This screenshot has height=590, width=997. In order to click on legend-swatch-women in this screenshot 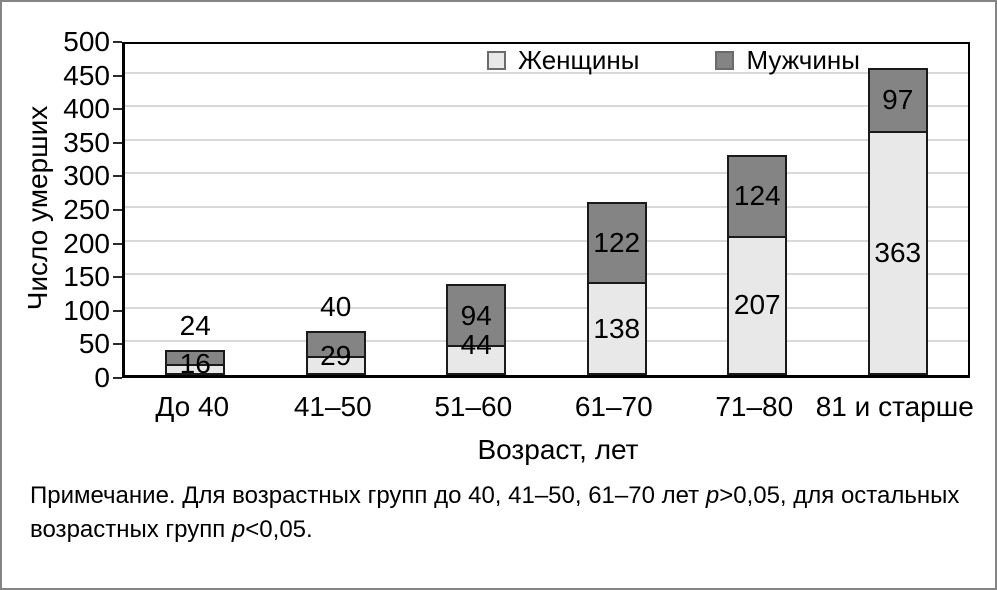, I will do `click(496, 60)`.